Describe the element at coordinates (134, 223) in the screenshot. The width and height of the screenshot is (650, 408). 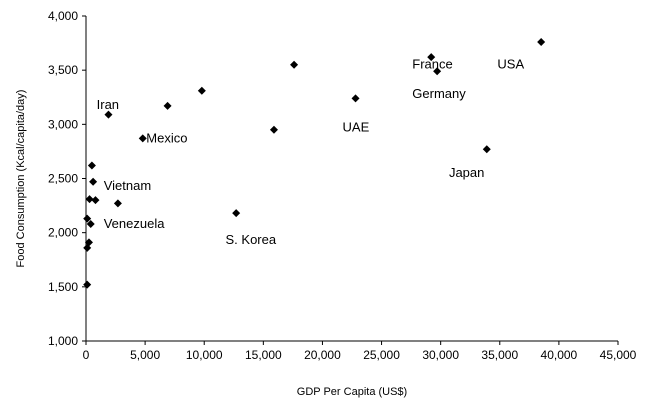
I see `point-annotation: Venezuela` at that location.